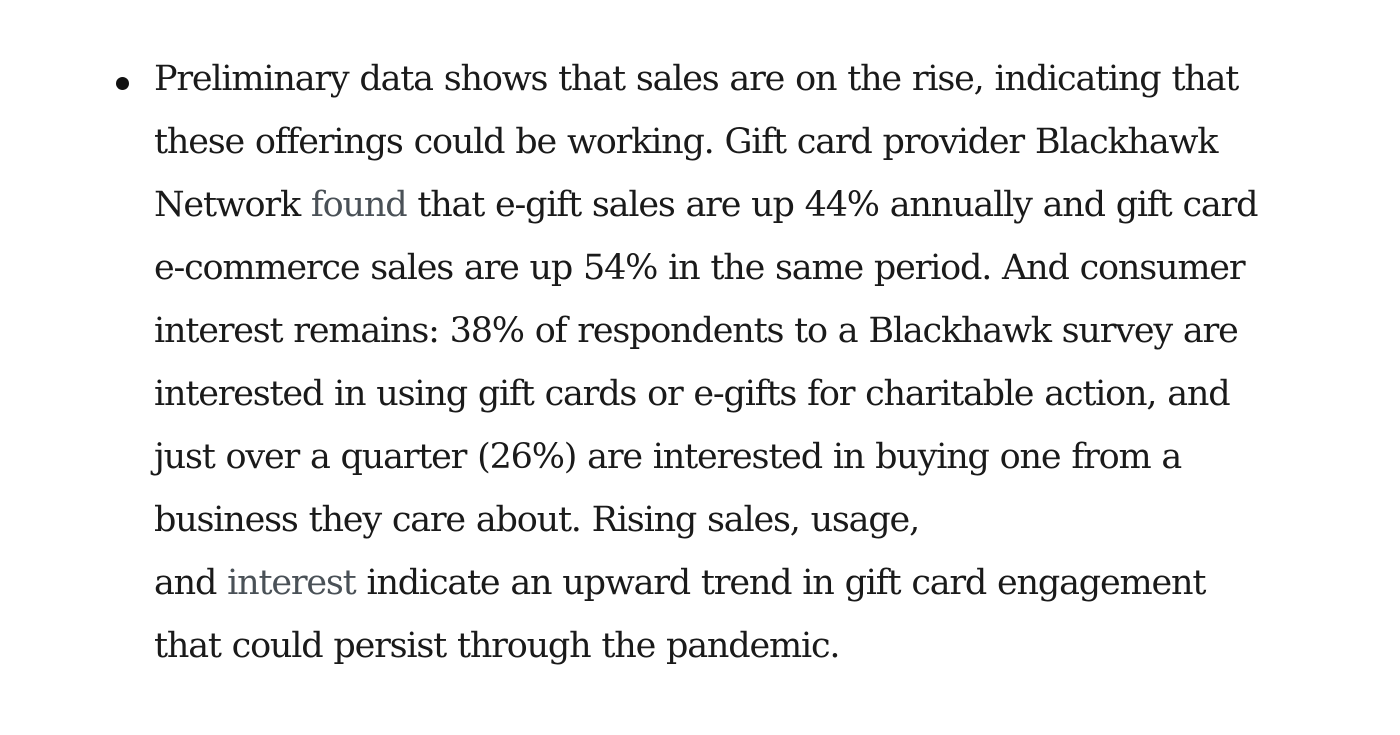 Image resolution: width=1400 pixels, height=735 pixels. What do you see at coordinates (497, 646) in the screenshot?
I see `paragraph-line-10: that could persist through the pandemic.` at bounding box center [497, 646].